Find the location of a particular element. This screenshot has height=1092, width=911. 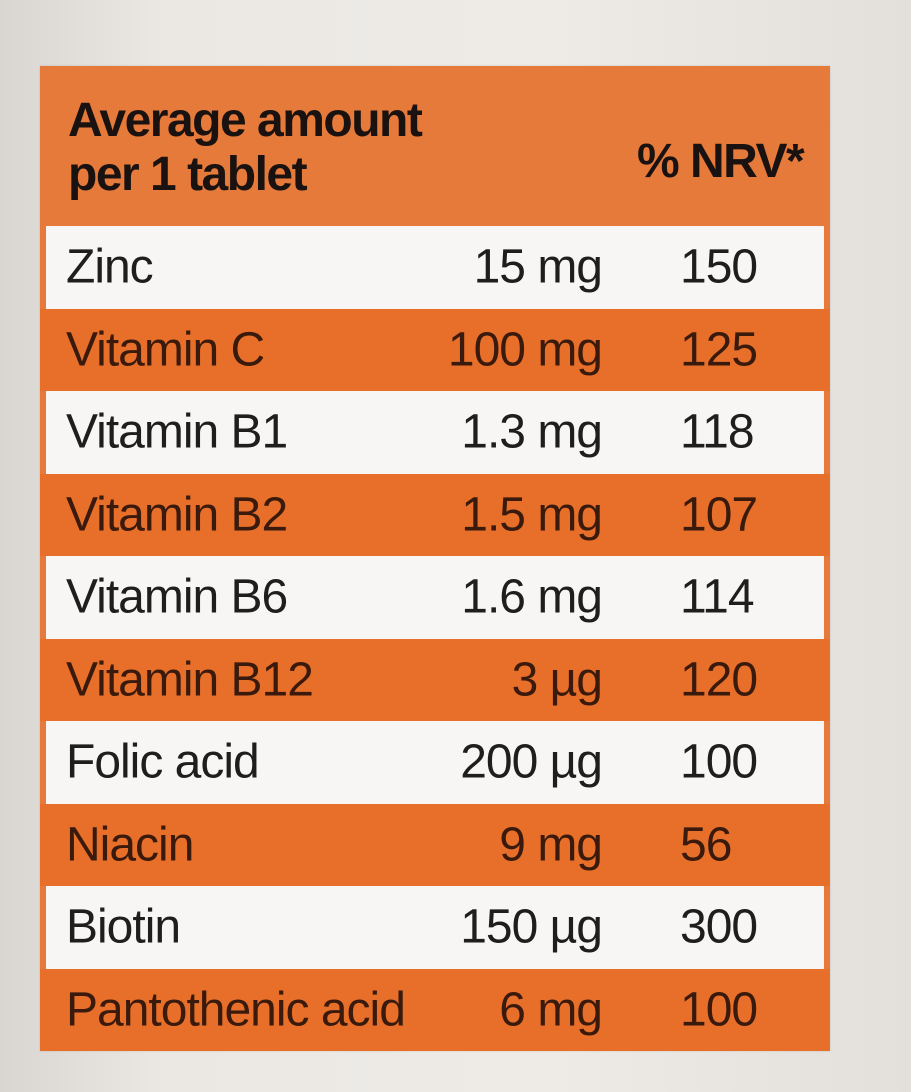

nutrient-name: Niacin is located at coordinates (130, 845).